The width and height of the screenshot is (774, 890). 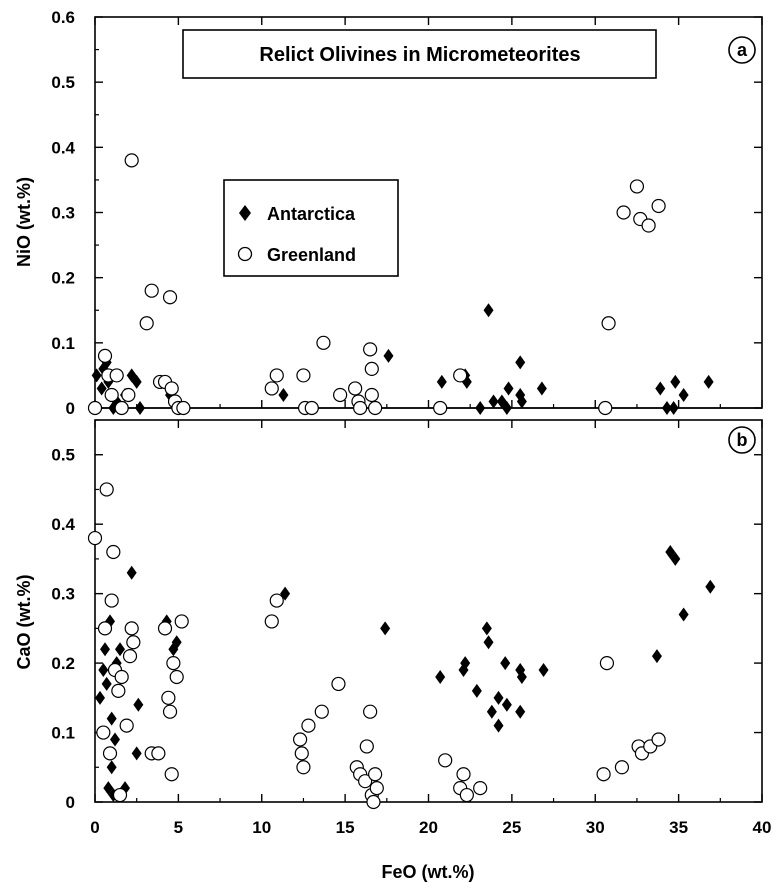 I want to click on x-axis-label: FeO (wt.%), so click(x=428, y=872).